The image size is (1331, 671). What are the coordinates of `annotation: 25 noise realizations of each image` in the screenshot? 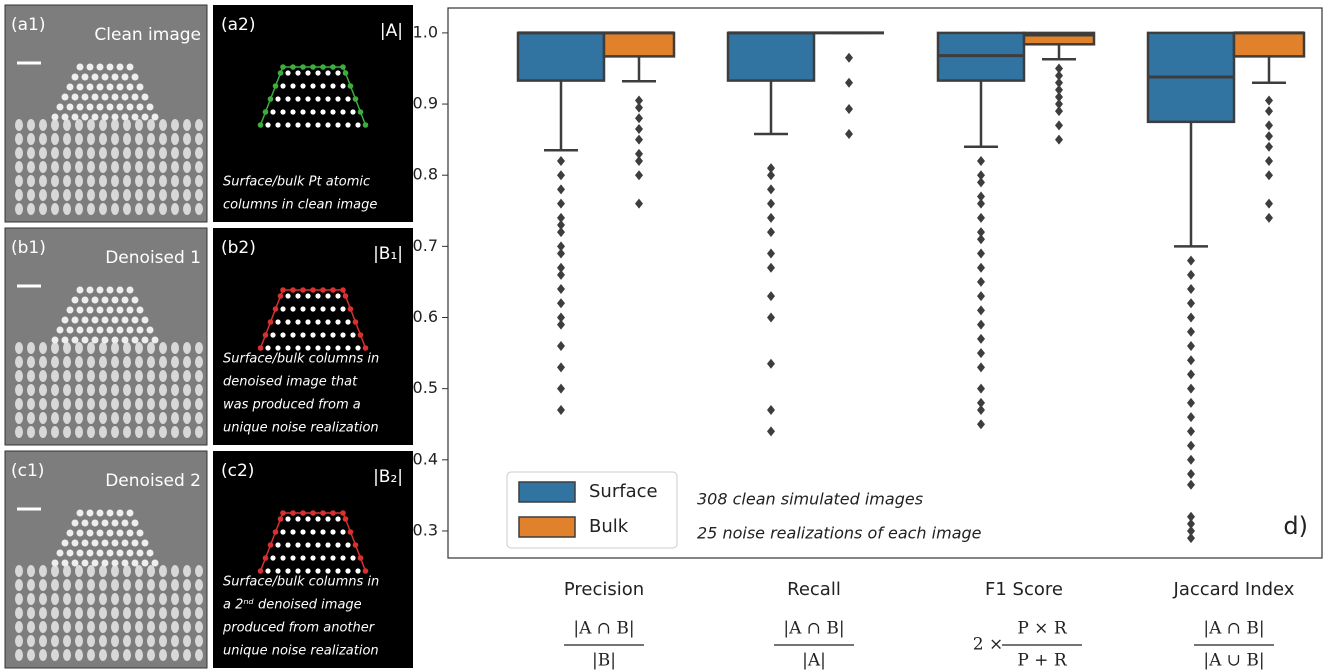 It's located at (839, 533).